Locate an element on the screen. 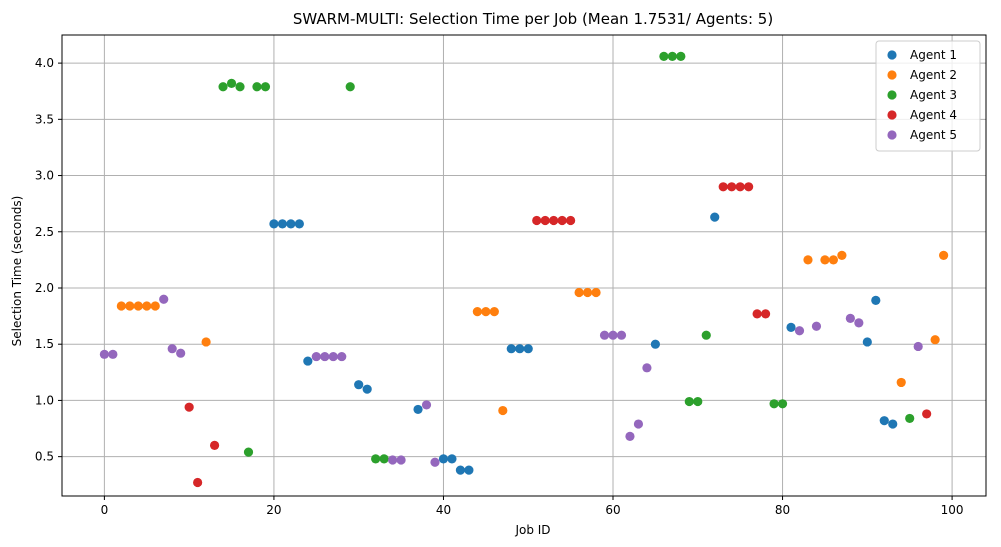 Image resolution: width=1001 pixels, height=547 pixels. y-tick-label: 0.5 is located at coordinates (44, 457).